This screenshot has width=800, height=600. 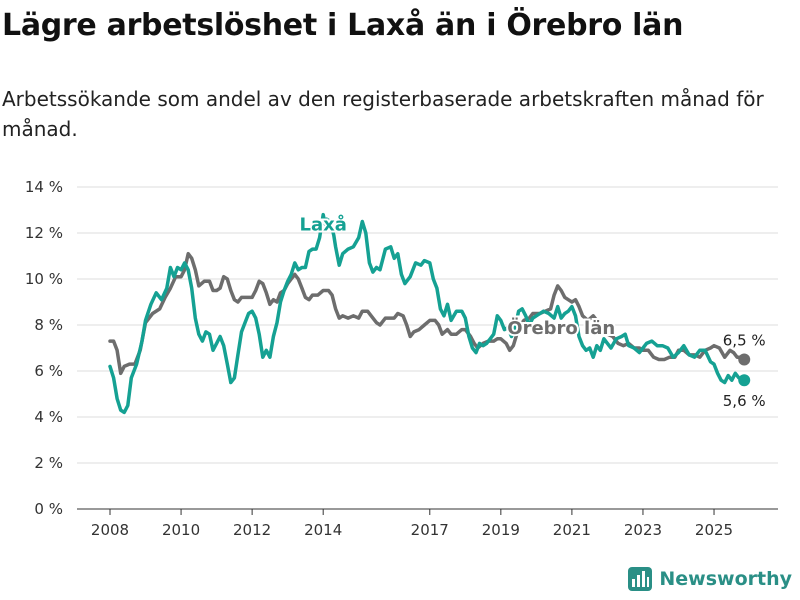 What do you see at coordinates (744, 341) in the screenshot?
I see `series-end-label--rebro-l-n: 6,5 %` at bounding box center [744, 341].